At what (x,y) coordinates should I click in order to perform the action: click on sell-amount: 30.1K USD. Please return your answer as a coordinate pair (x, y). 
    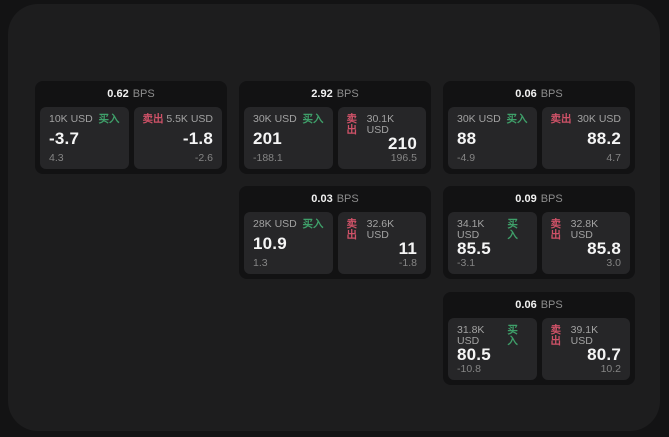
    Looking at the image, I should click on (380, 124).